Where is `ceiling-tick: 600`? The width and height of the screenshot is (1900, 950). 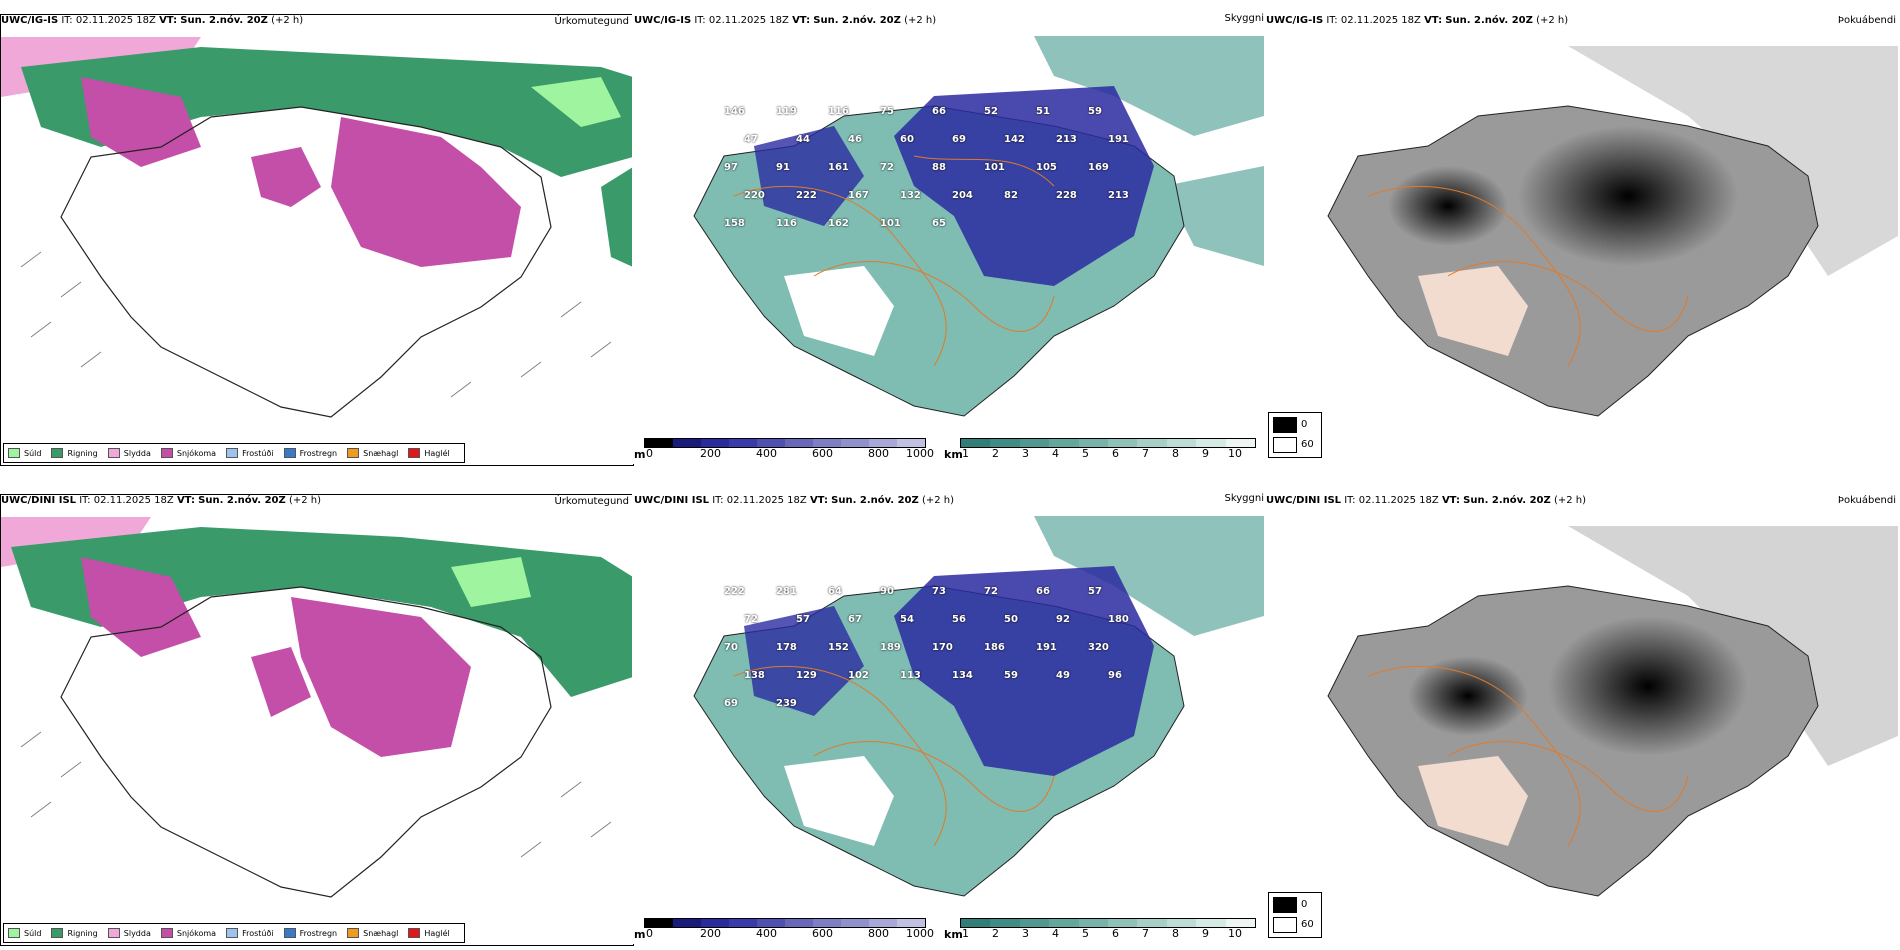 ceiling-tick: 600 is located at coordinates (822, 453).